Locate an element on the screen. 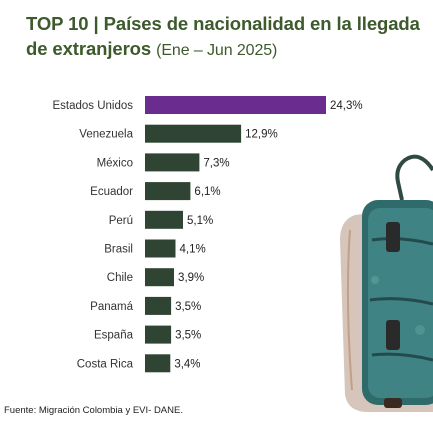  category-label-ecuador: Ecuador is located at coordinates (111, 192).